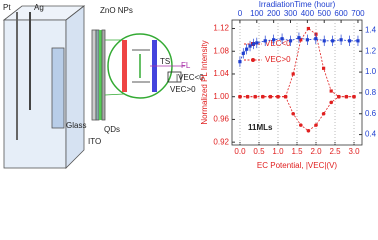  Describe the element at coordinates (274, 13) in the screenshot. I see `x2-tick-label: 200` at that location.